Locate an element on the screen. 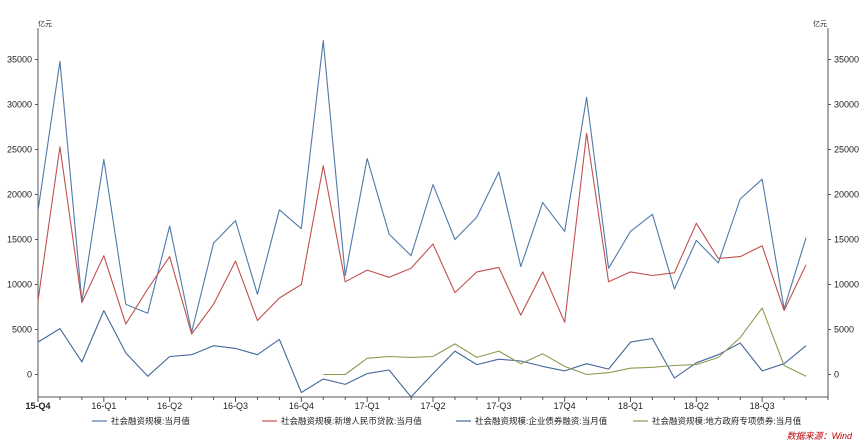  y-left-tick-label: 10000 is located at coordinates (19, 285).